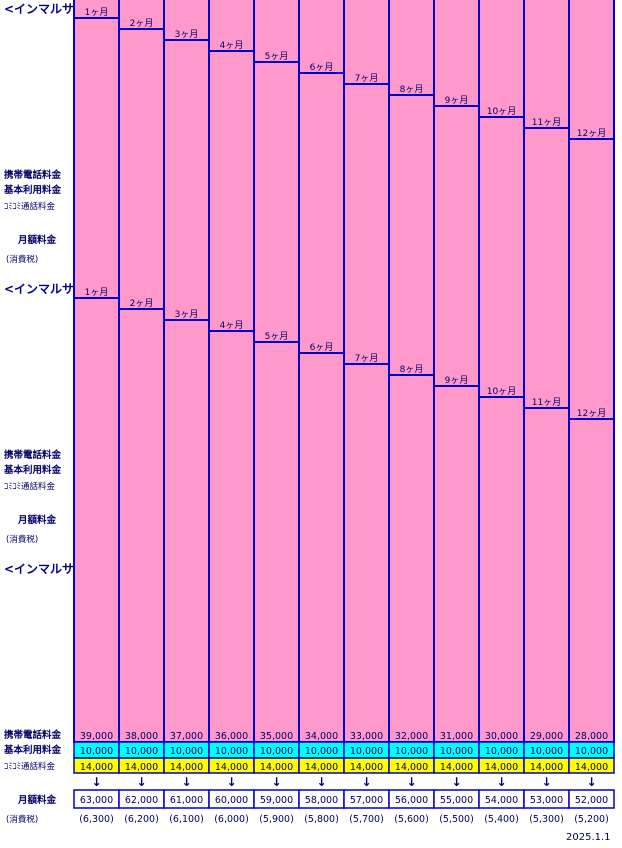 Image resolution: width=622 pixels, height=848 pixels. What do you see at coordinates (96, 736) in the screenshot?
I see `value-label-phone: 39,000` at bounding box center [96, 736].